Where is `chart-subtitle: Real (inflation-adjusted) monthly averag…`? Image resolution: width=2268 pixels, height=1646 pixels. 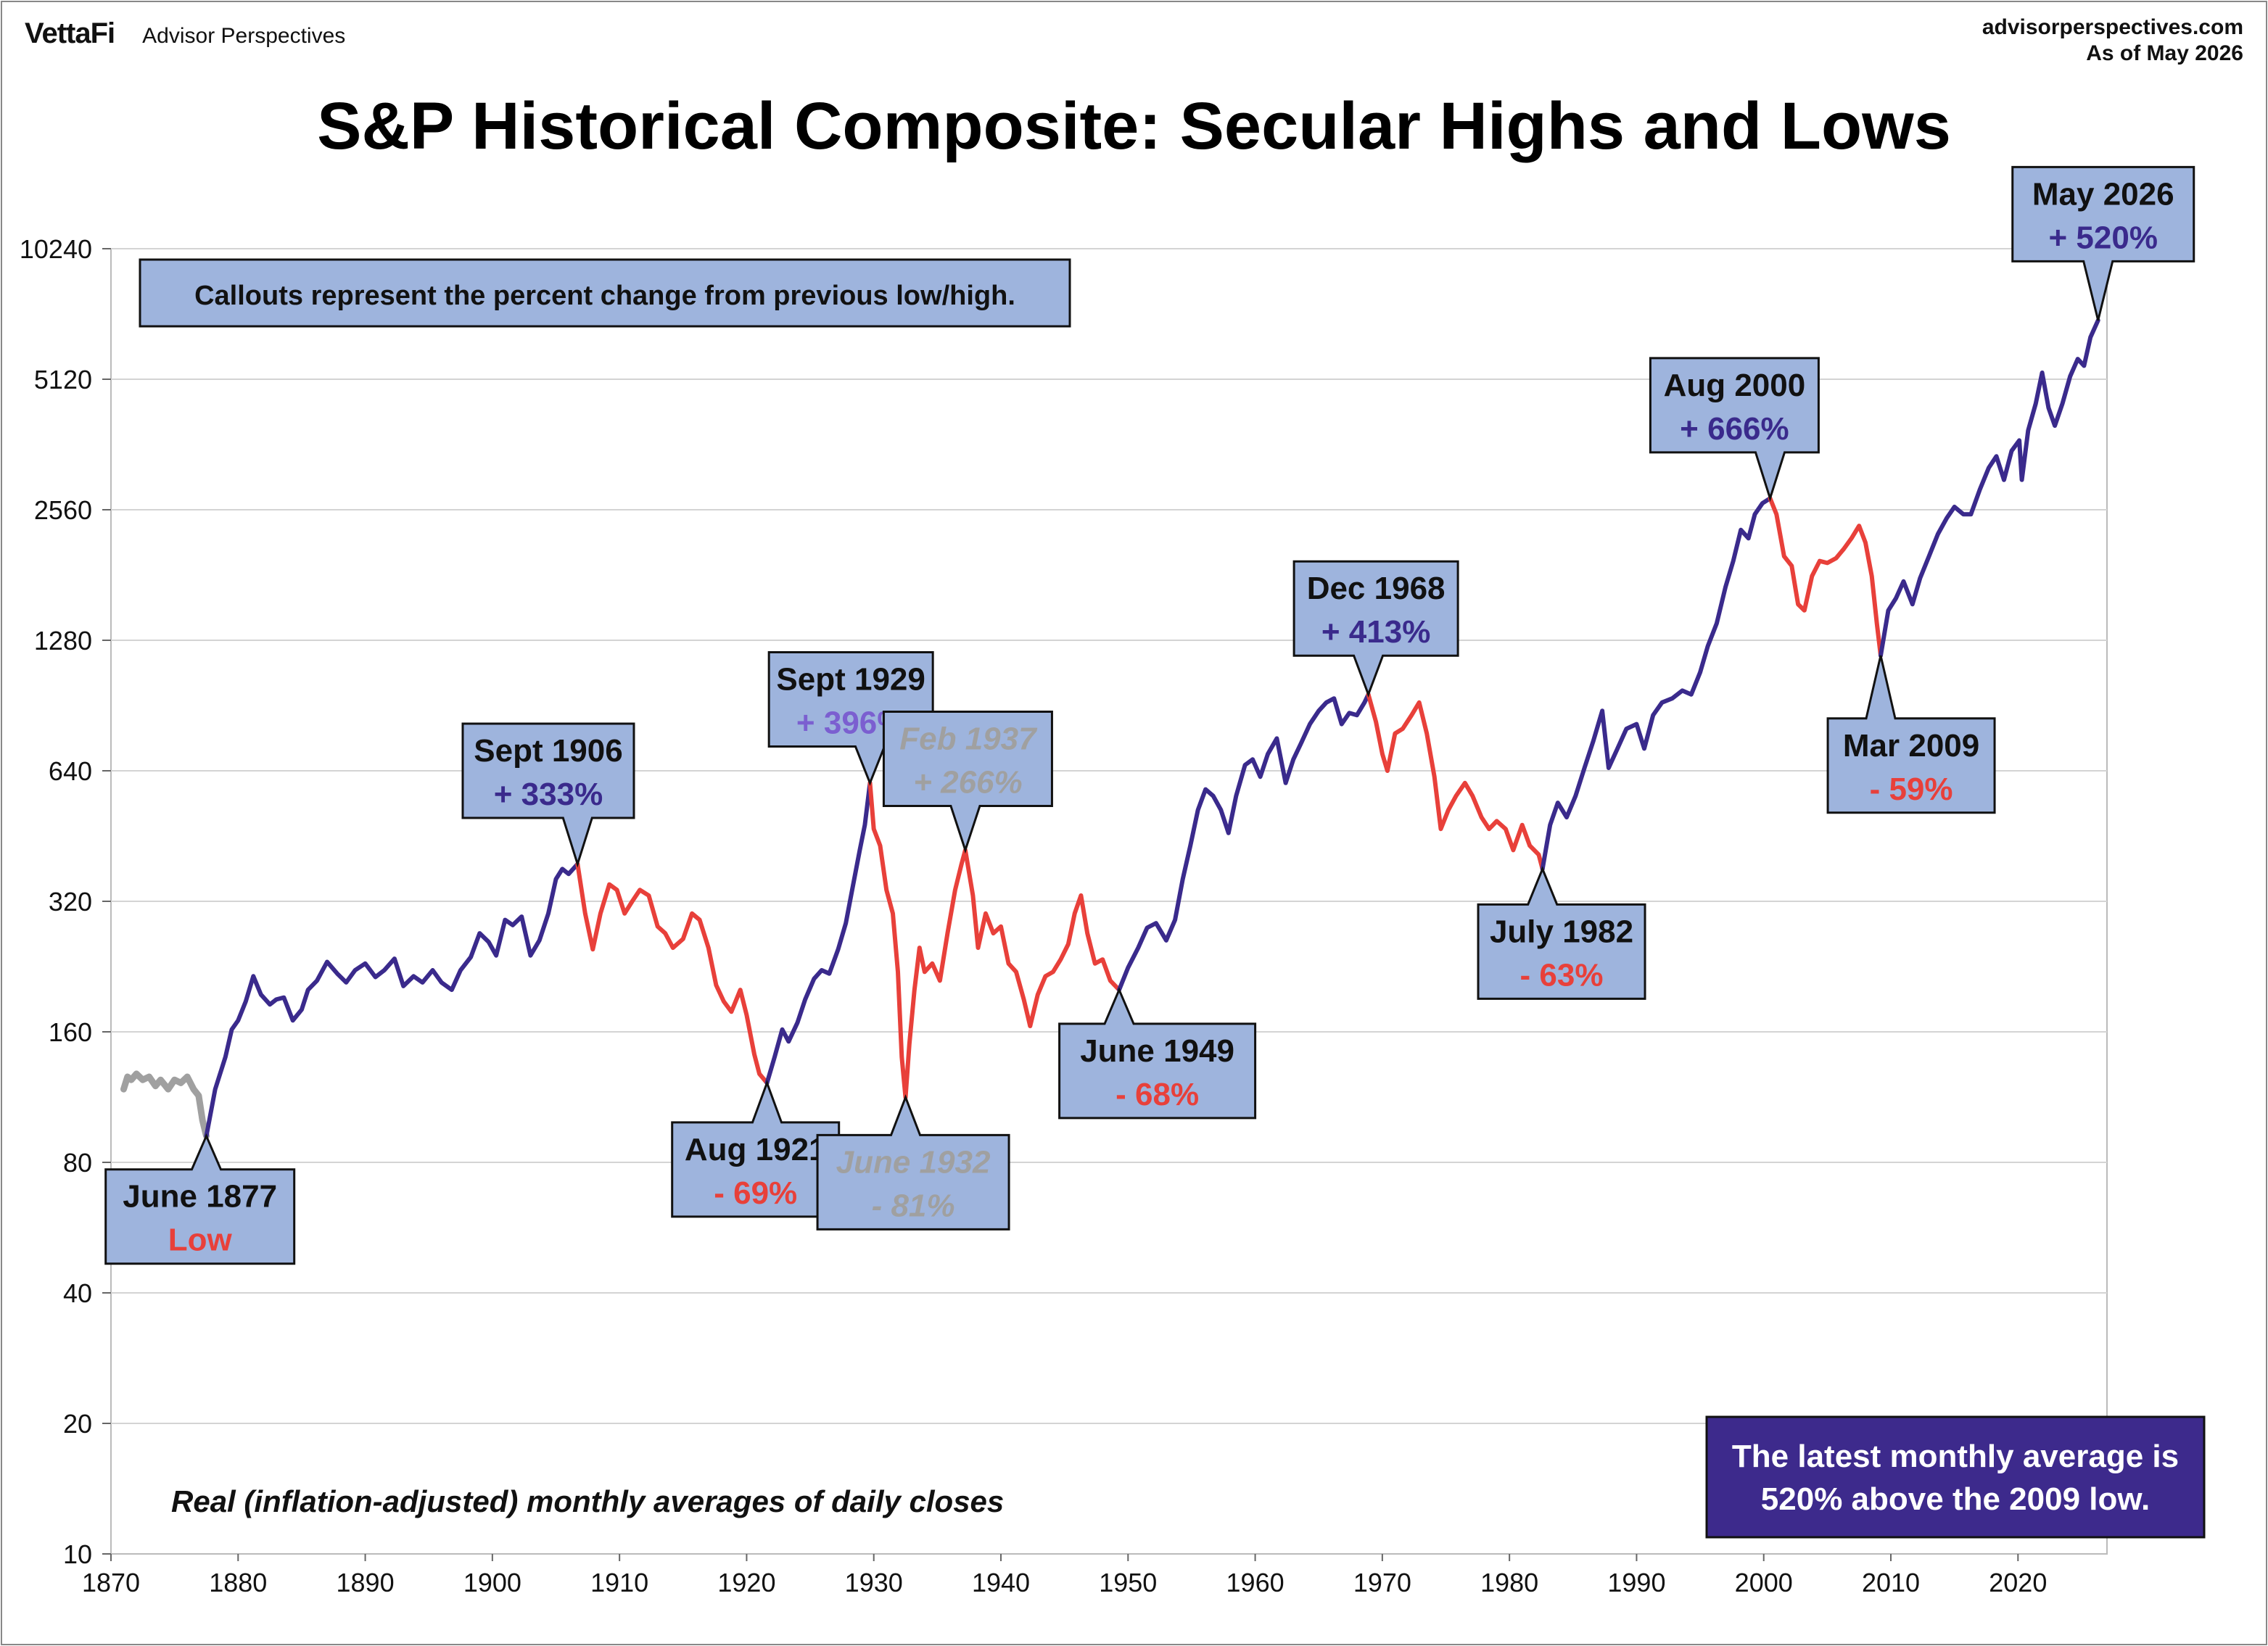
chart-subtitle: Real (inflation-adjusted) monthly averag… is located at coordinates (587, 1501).